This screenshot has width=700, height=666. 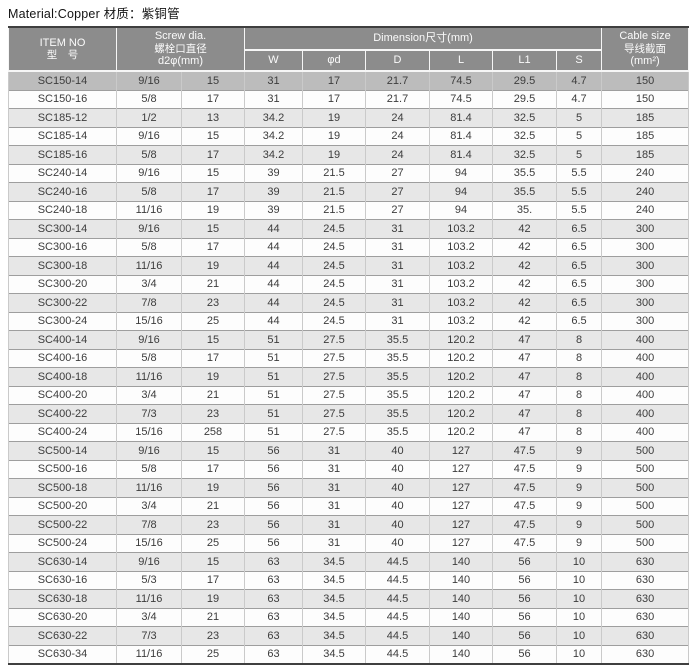 I want to click on value-cell: 103.2, so click(x=461, y=228).